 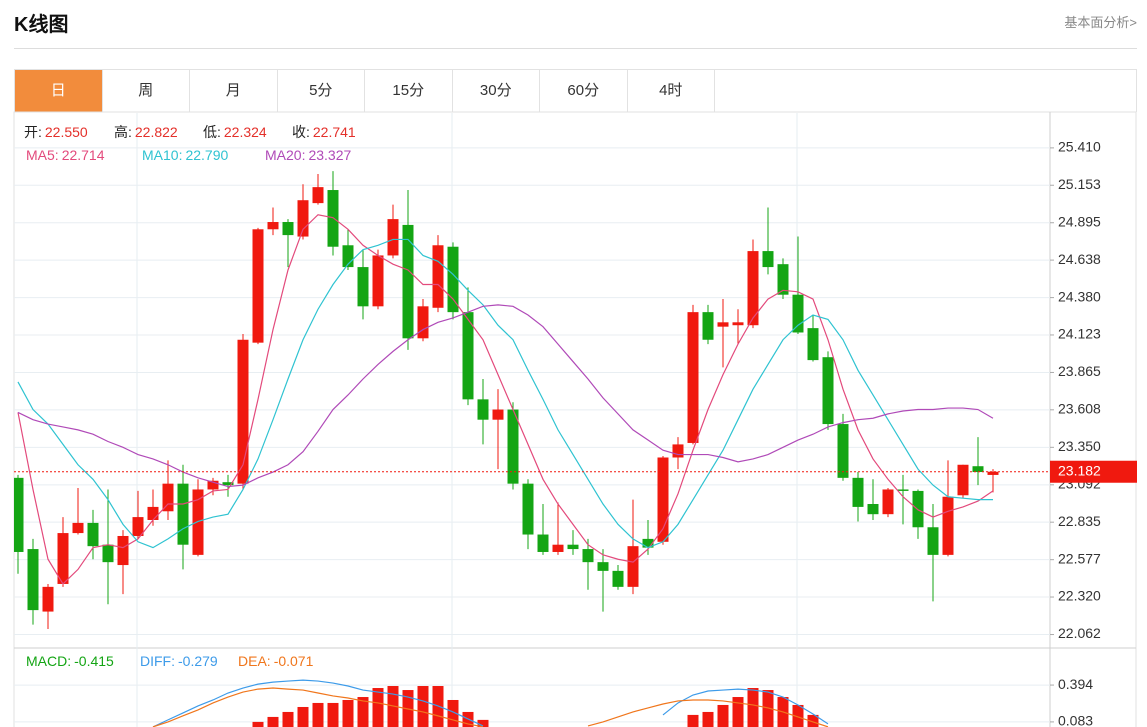 What do you see at coordinates (1093, 471) in the screenshot?
I see `last-price-box` at bounding box center [1093, 471].